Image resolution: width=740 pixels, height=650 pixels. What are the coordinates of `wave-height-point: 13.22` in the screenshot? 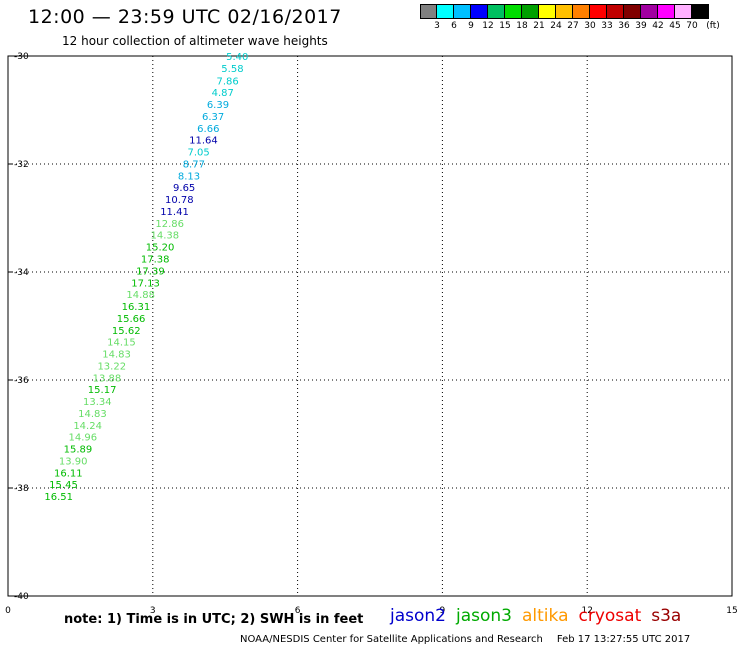 It's located at (111, 366).